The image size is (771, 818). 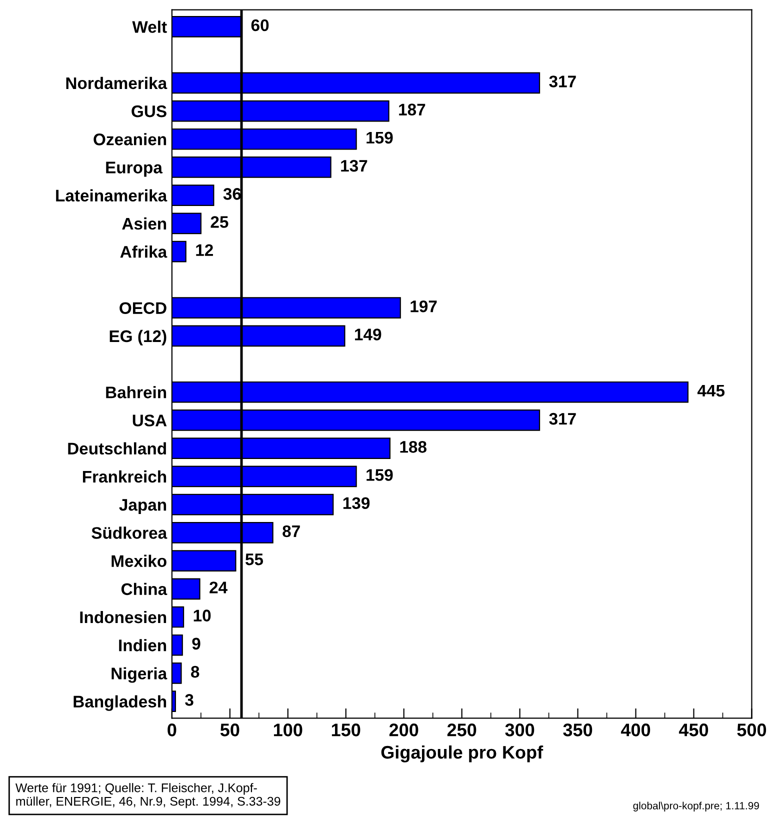 What do you see at coordinates (230, 730) in the screenshot?
I see `x-tick-label: 50` at bounding box center [230, 730].